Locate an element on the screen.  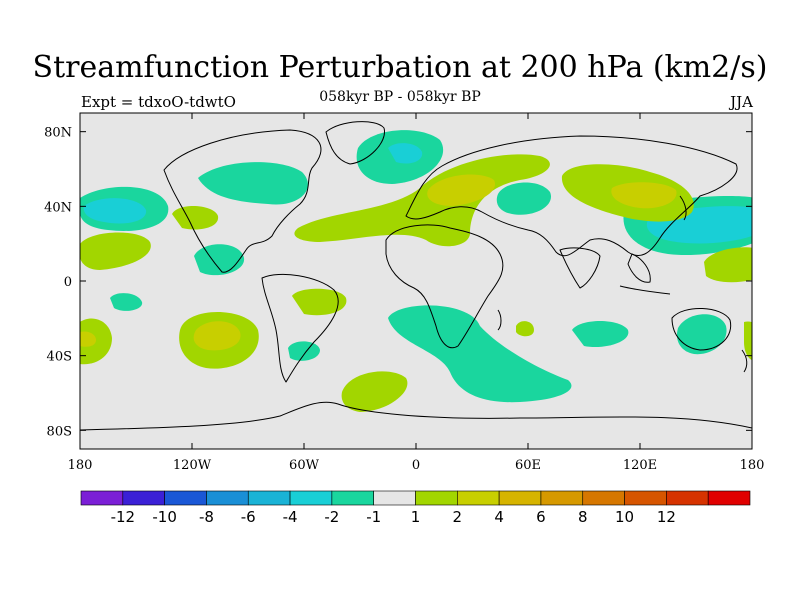
colorbar-label: -6 is located at coordinates (248, 517).